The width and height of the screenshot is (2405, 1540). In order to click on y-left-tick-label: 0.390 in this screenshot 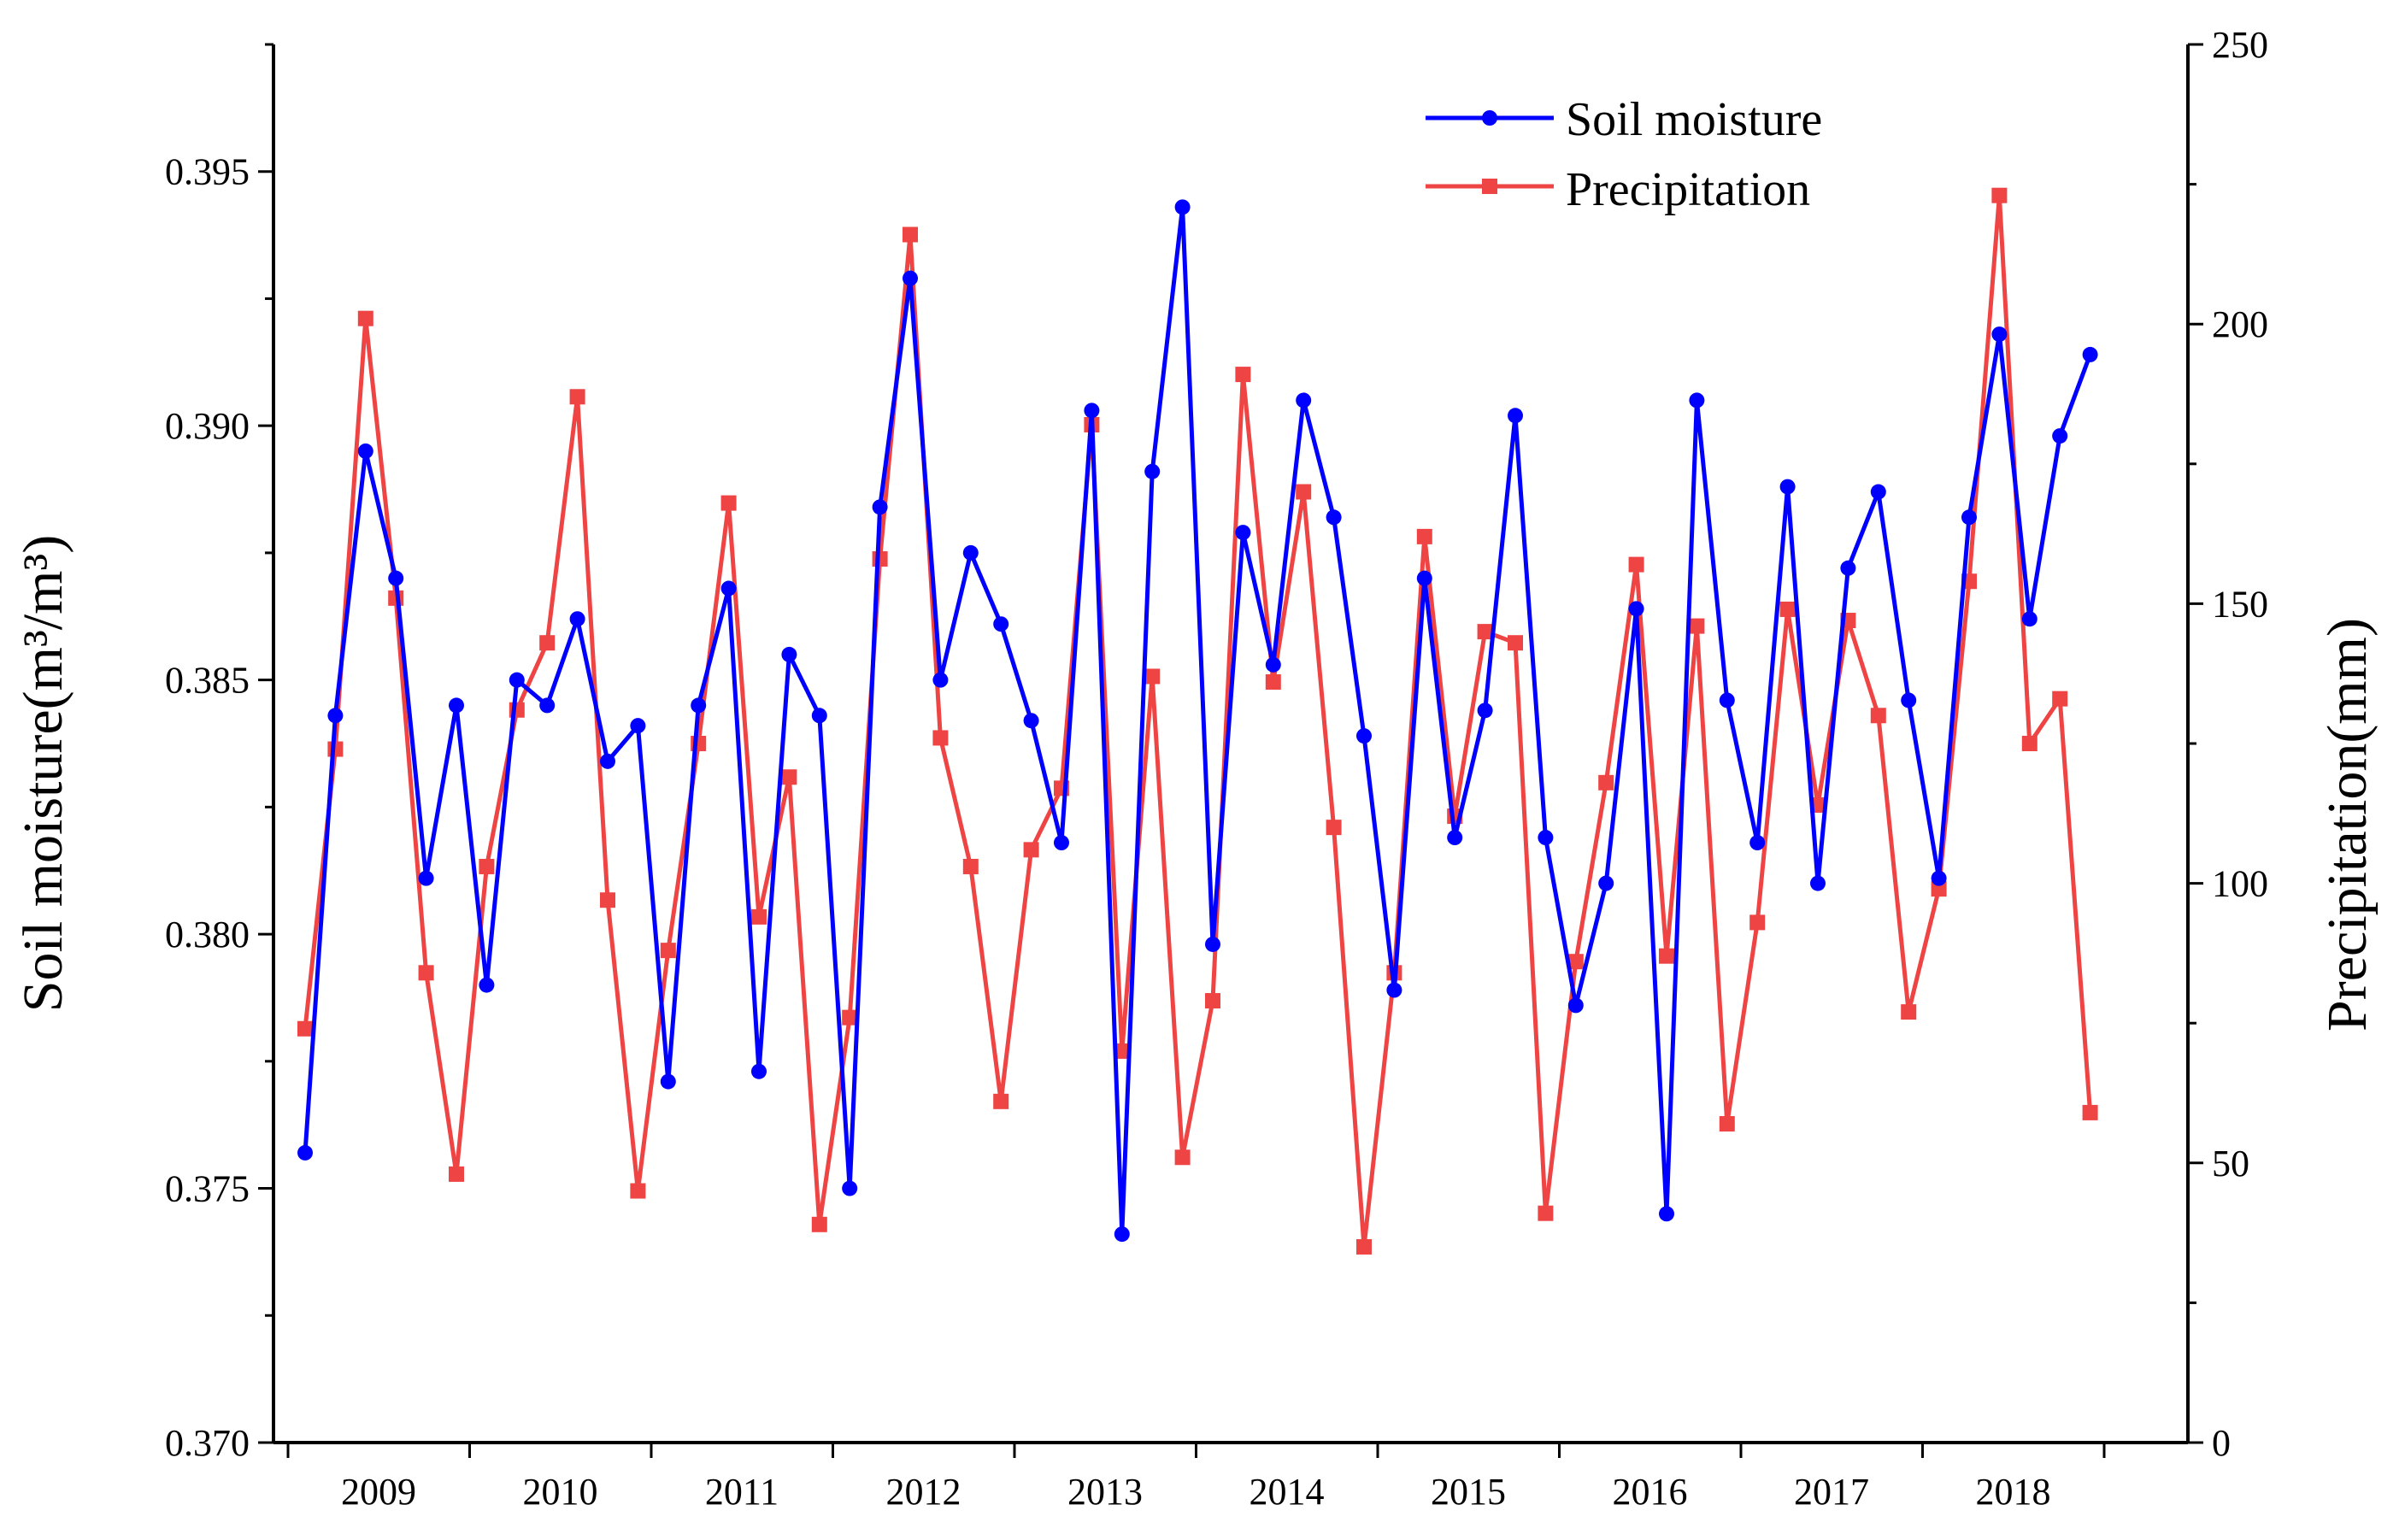, I will do `click(207, 426)`.